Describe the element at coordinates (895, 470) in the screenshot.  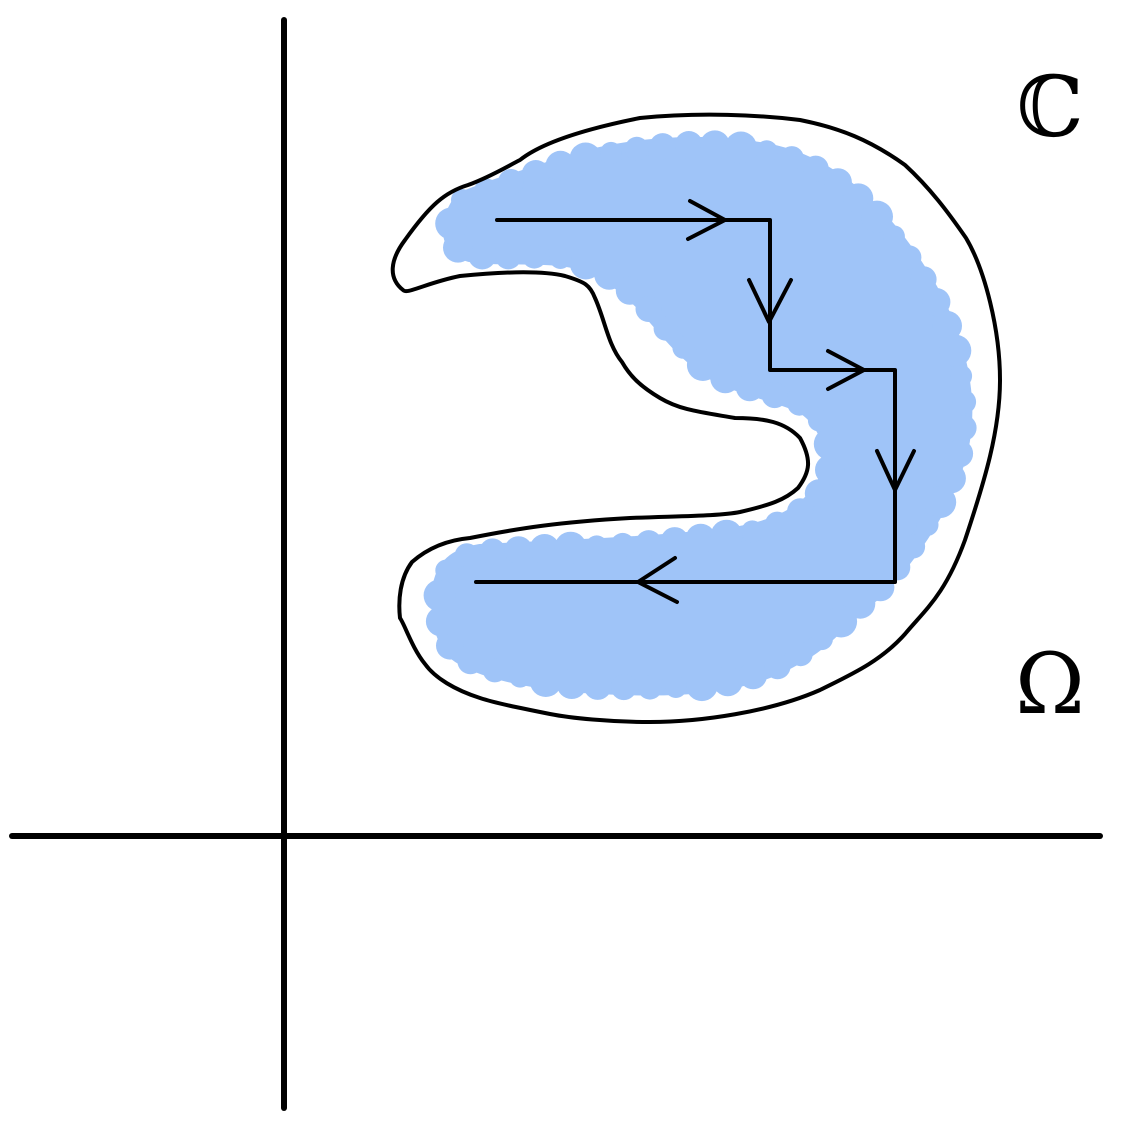
I see `arrowhead-down-second` at that location.